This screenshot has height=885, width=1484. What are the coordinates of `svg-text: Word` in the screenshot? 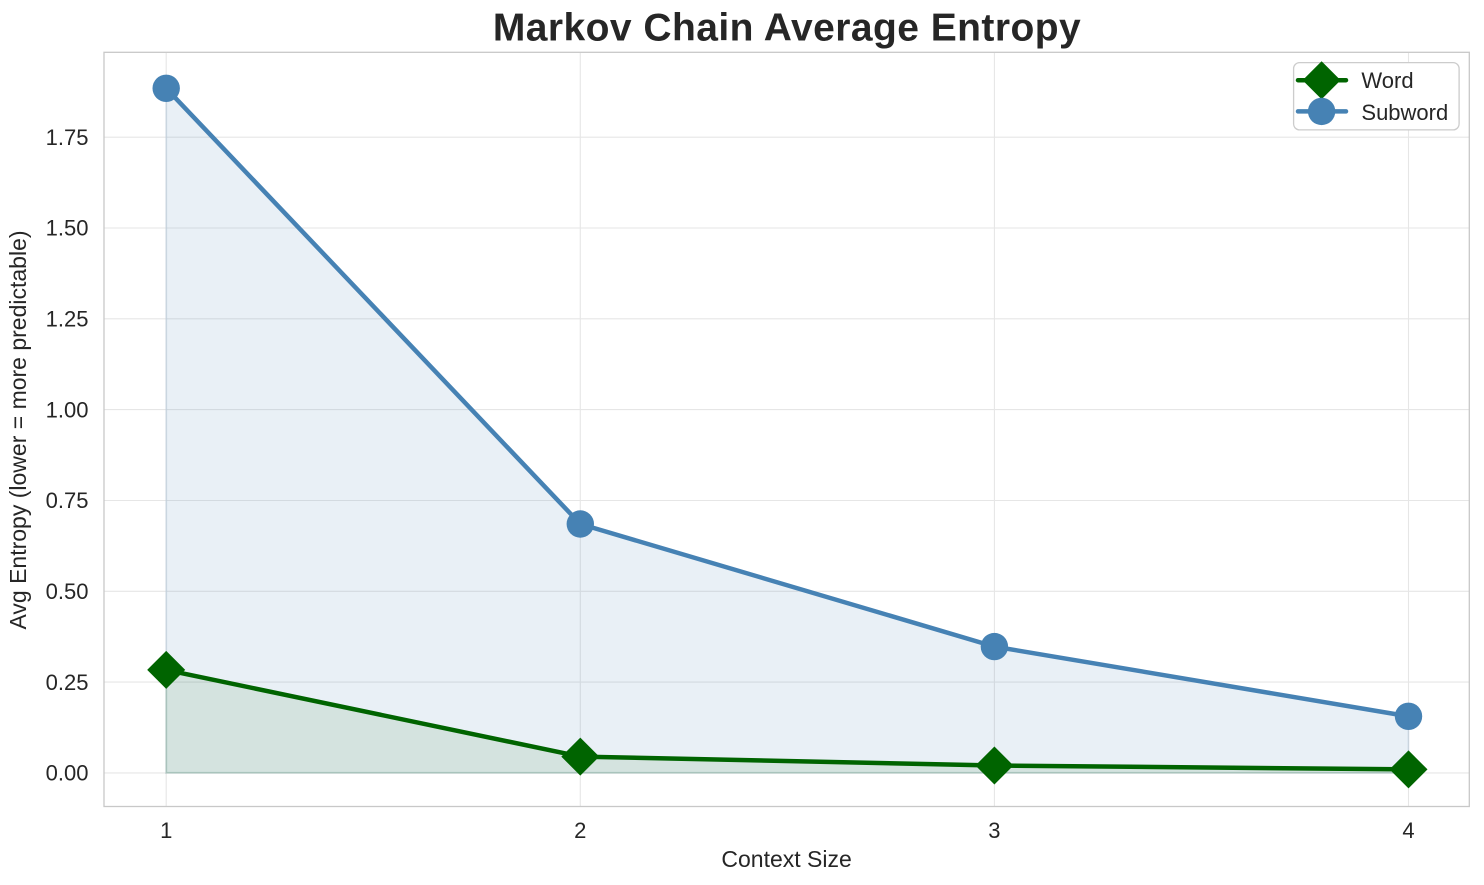 It's located at (1387, 80).